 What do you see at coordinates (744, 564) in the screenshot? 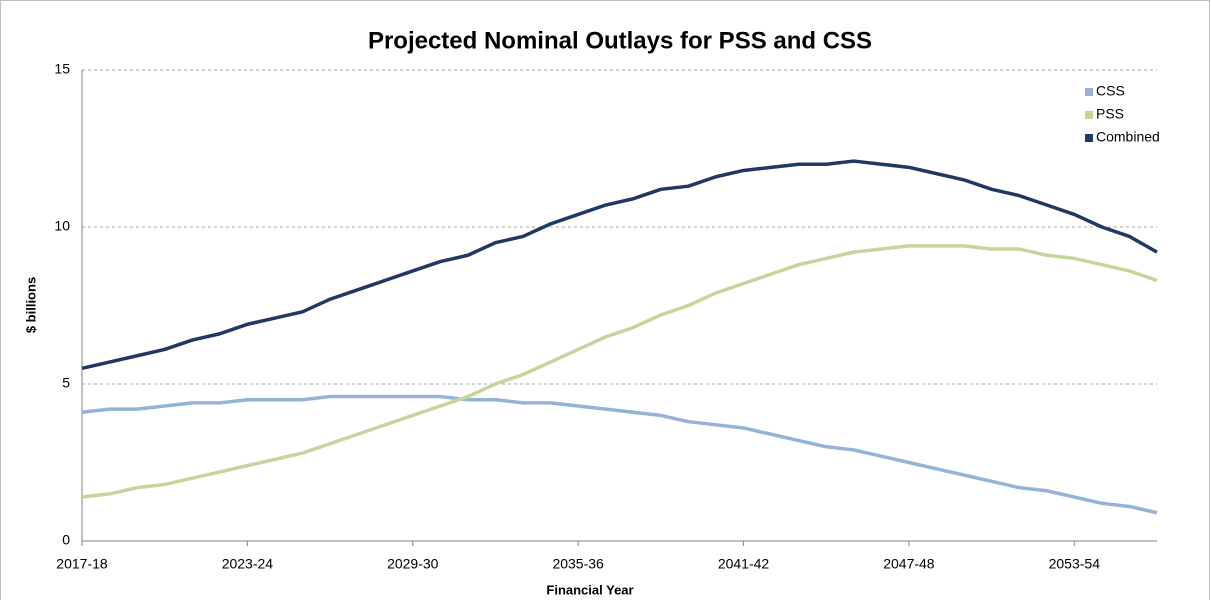
I see `x-tick-label: 2041-42` at bounding box center [744, 564].